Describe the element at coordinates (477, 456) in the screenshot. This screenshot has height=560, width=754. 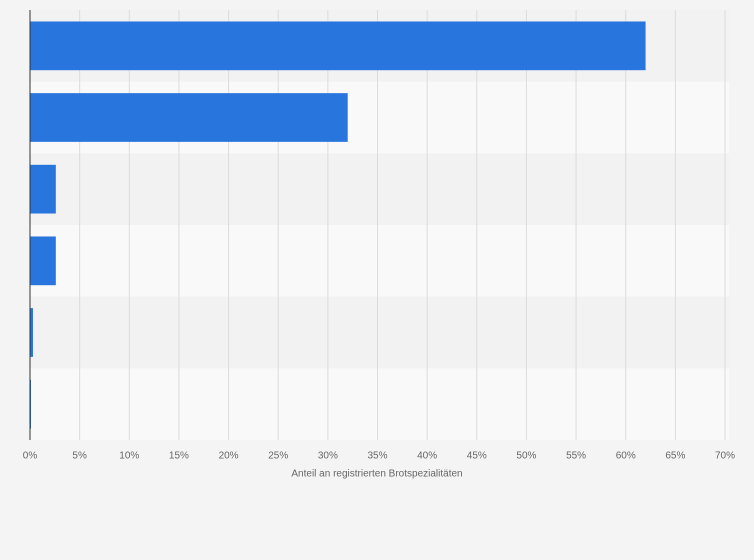
I see `x-tick-label: 45%` at that location.